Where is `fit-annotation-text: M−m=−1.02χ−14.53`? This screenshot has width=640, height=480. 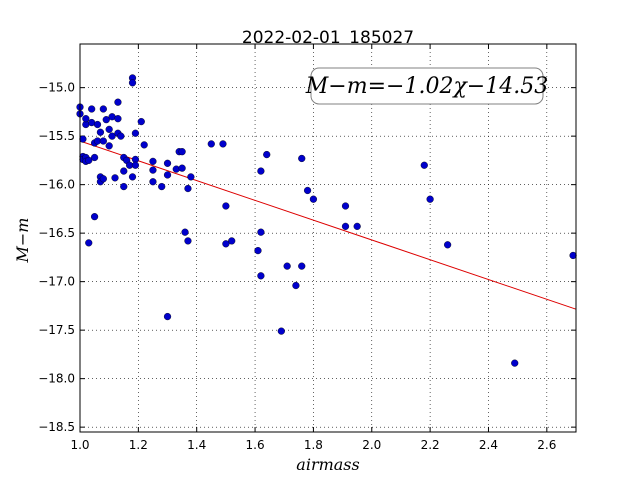
fit-annotation-text: M−m=−1.02χ−14.53 is located at coordinates (426, 86).